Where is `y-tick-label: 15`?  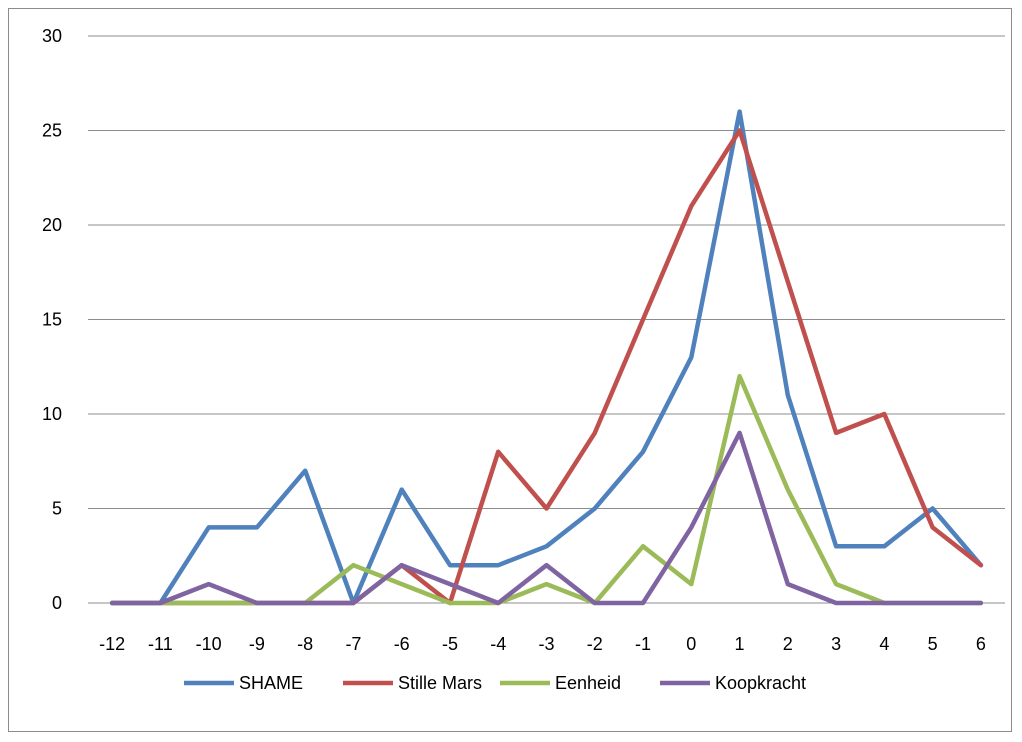
y-tick-label: 15 is located at coordinates (52, 320).